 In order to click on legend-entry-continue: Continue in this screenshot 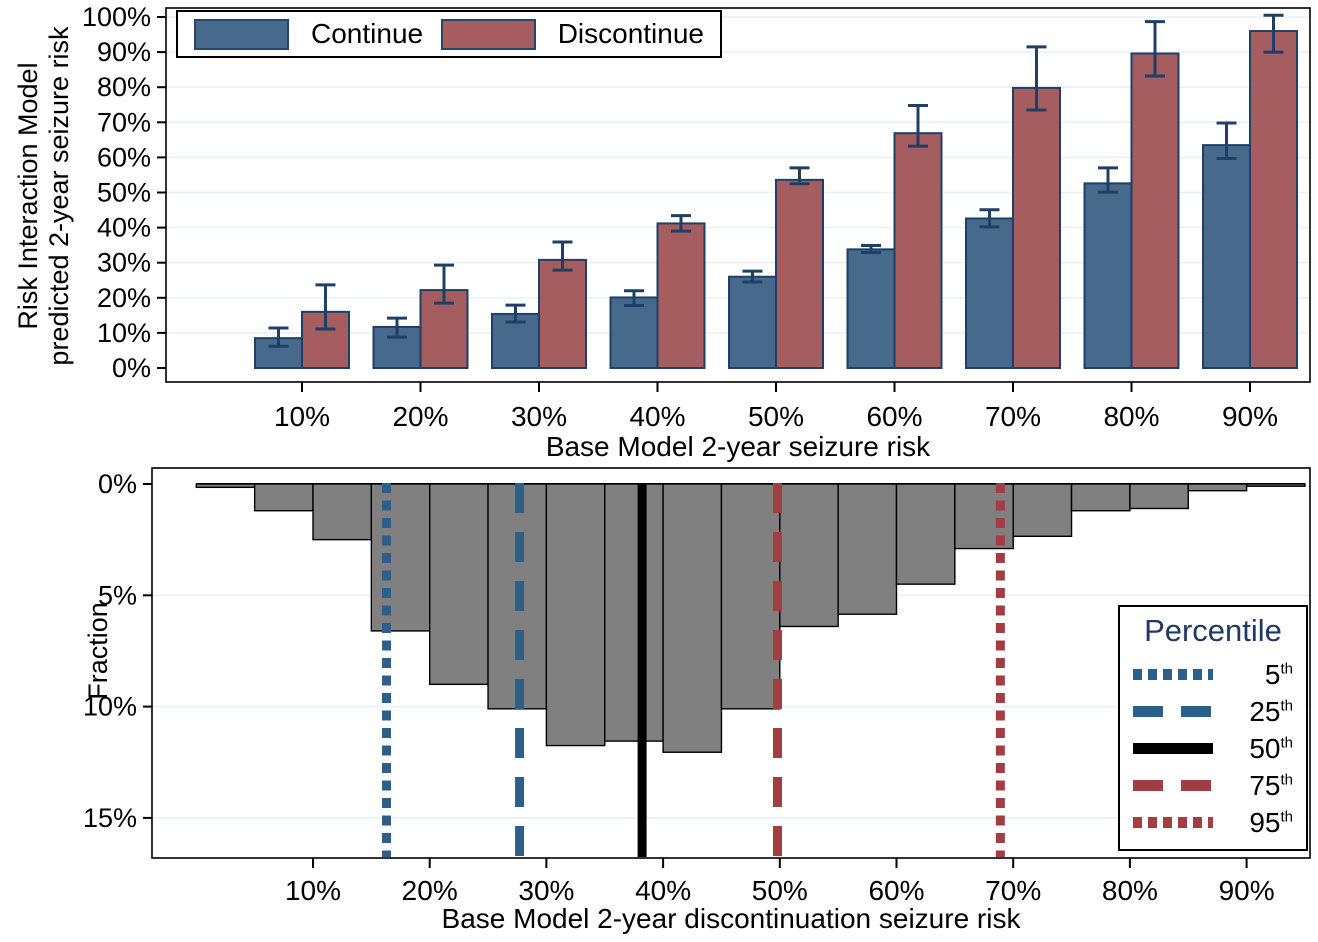, I will do `click(308, 34)`.